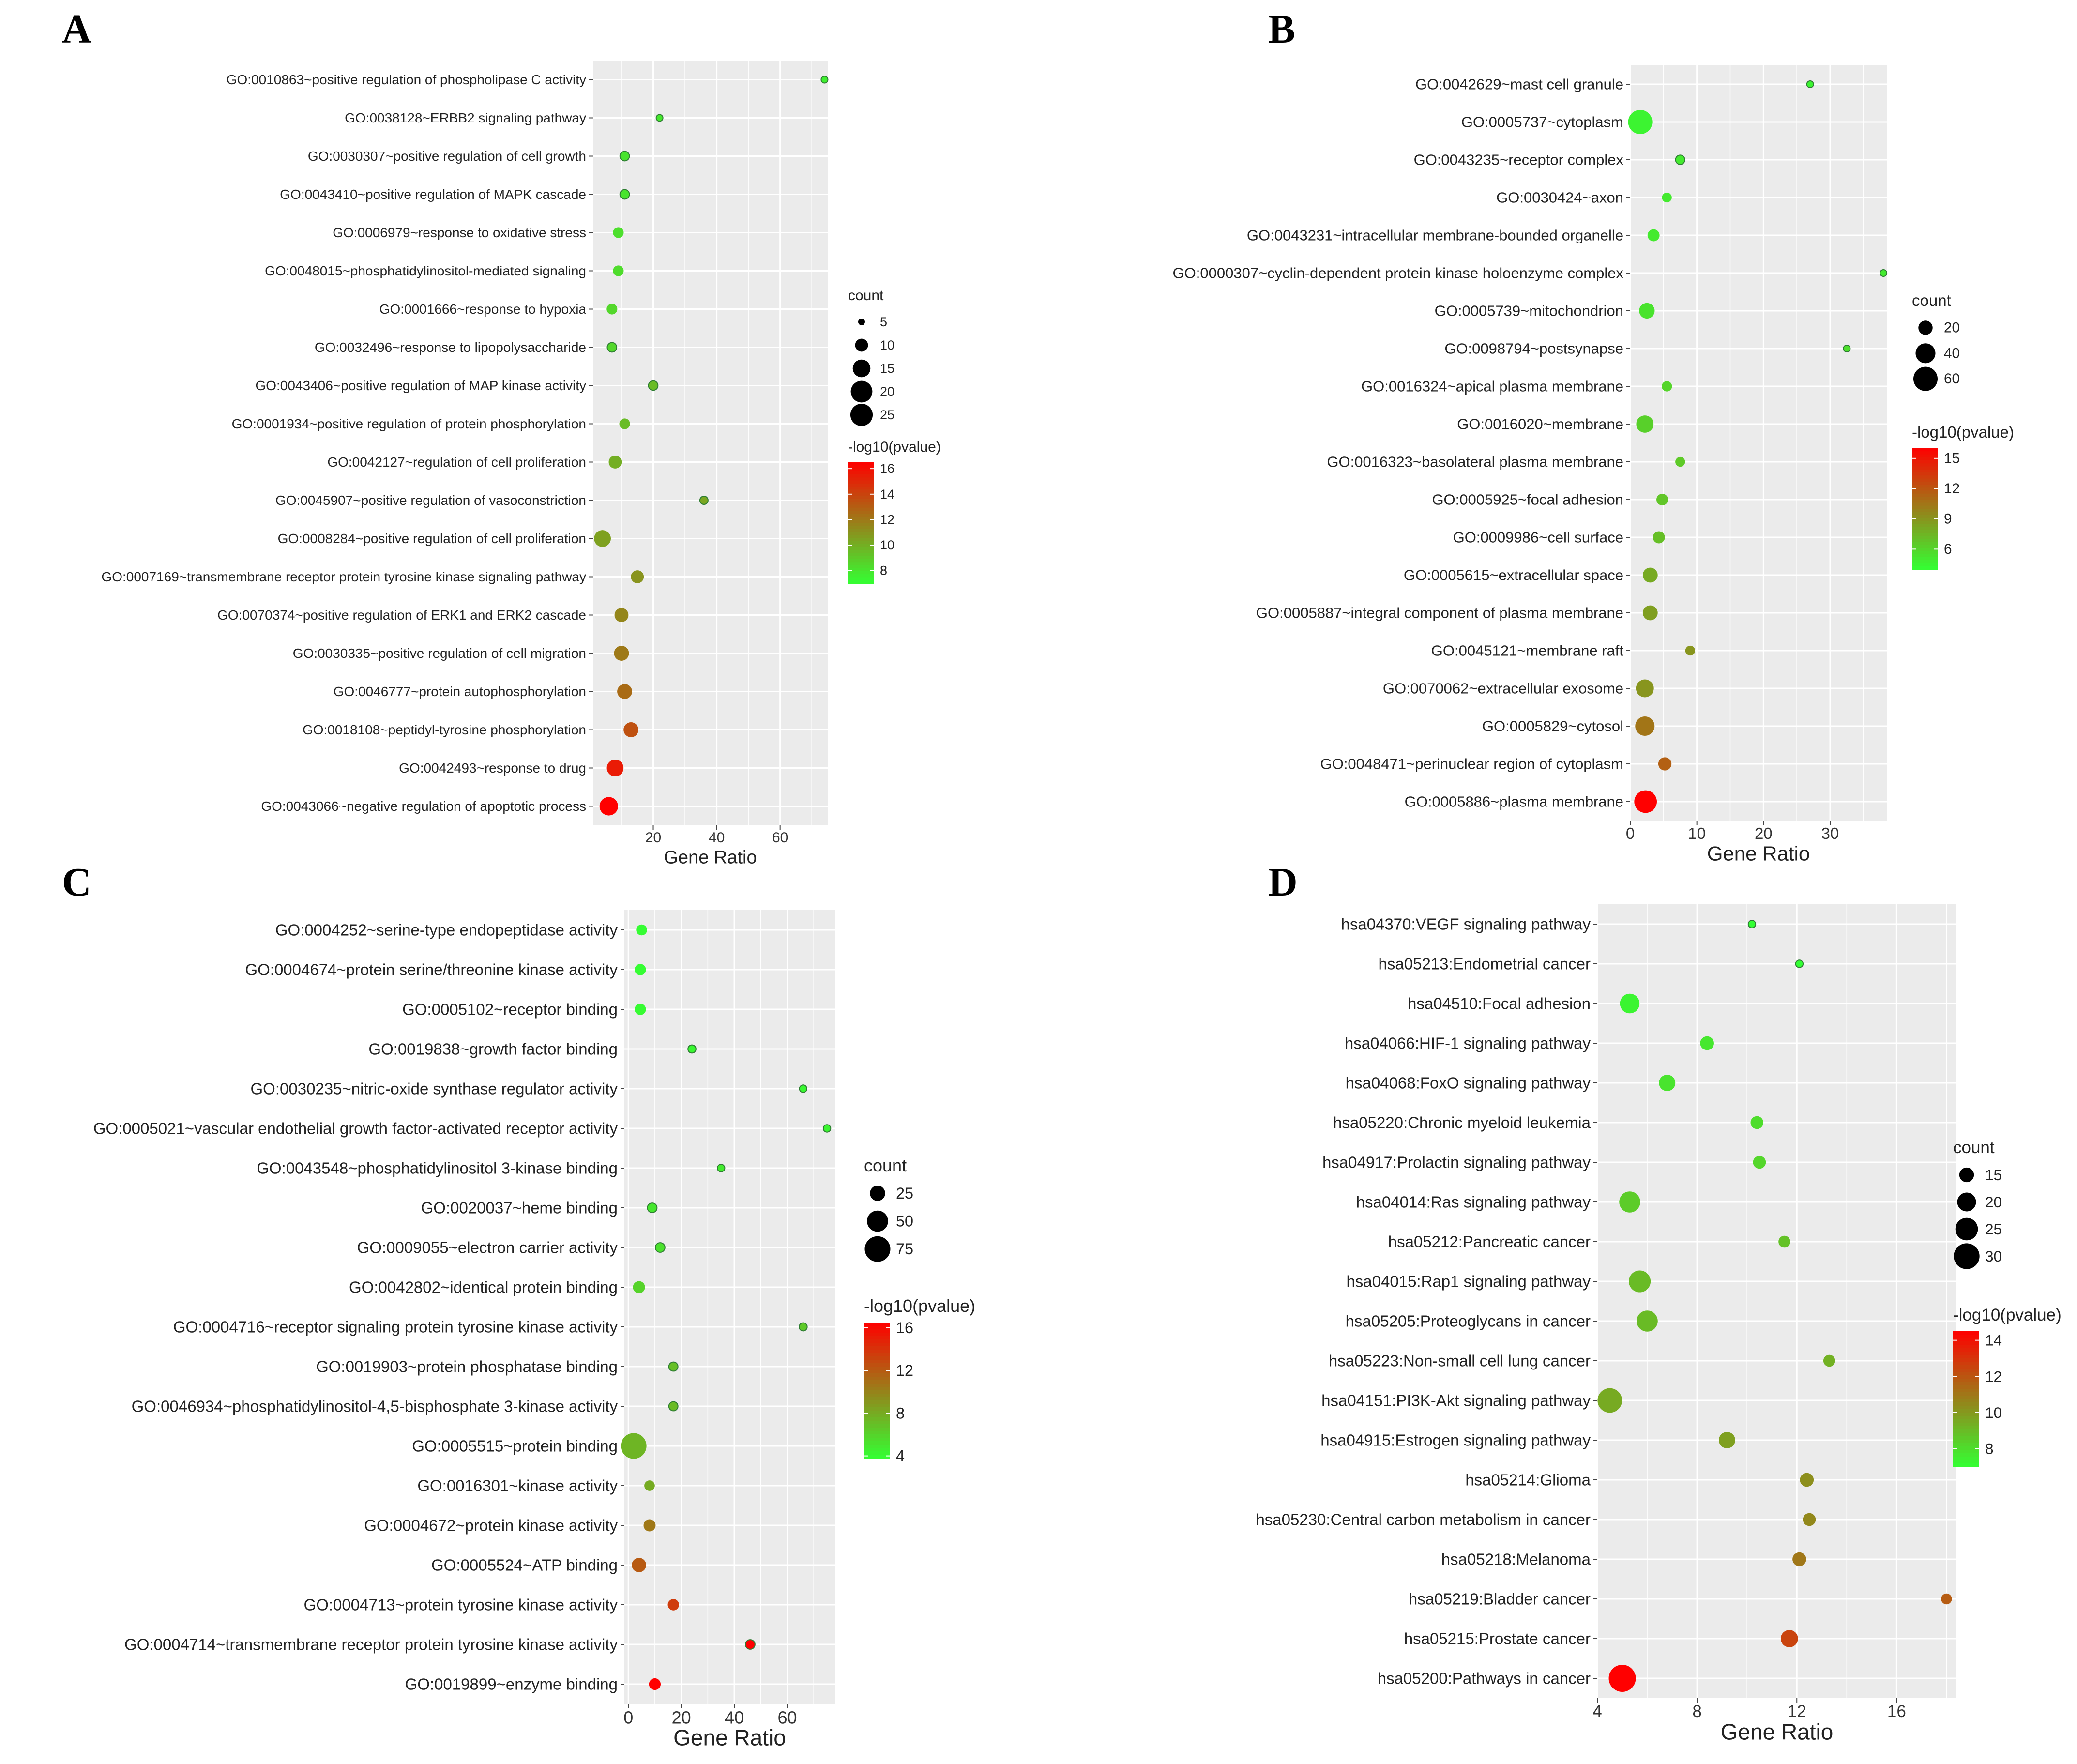 The height and width of the screenshot is (1764, 2077). I want to click on x-tick-label: 8, so click(1696, 1711).